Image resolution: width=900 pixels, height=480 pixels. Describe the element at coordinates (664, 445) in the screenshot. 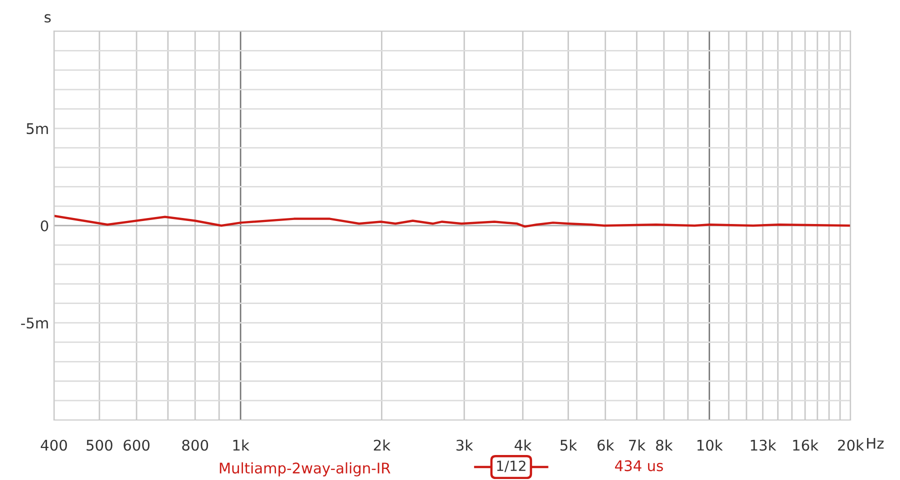

I see `x-tick-label: 8k` at that location.